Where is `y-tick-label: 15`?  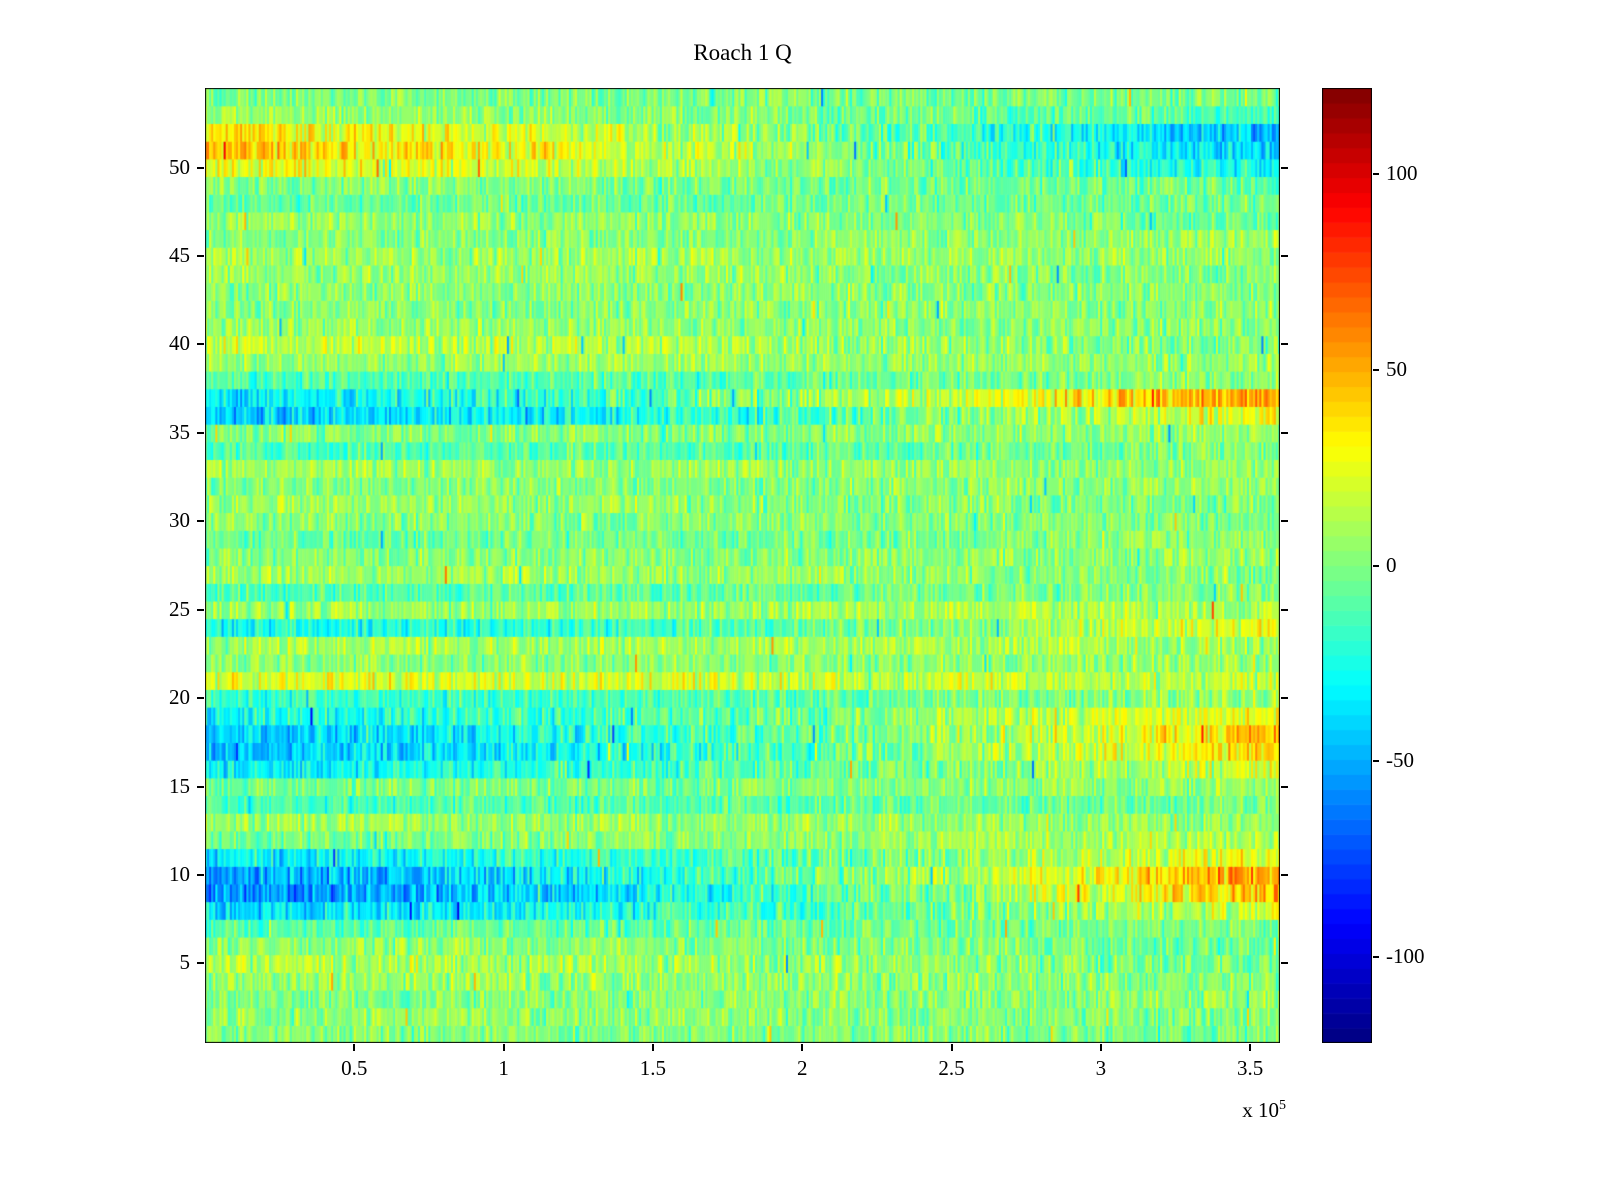
y-tick-label: 15 is located at coordinates (179, 785).